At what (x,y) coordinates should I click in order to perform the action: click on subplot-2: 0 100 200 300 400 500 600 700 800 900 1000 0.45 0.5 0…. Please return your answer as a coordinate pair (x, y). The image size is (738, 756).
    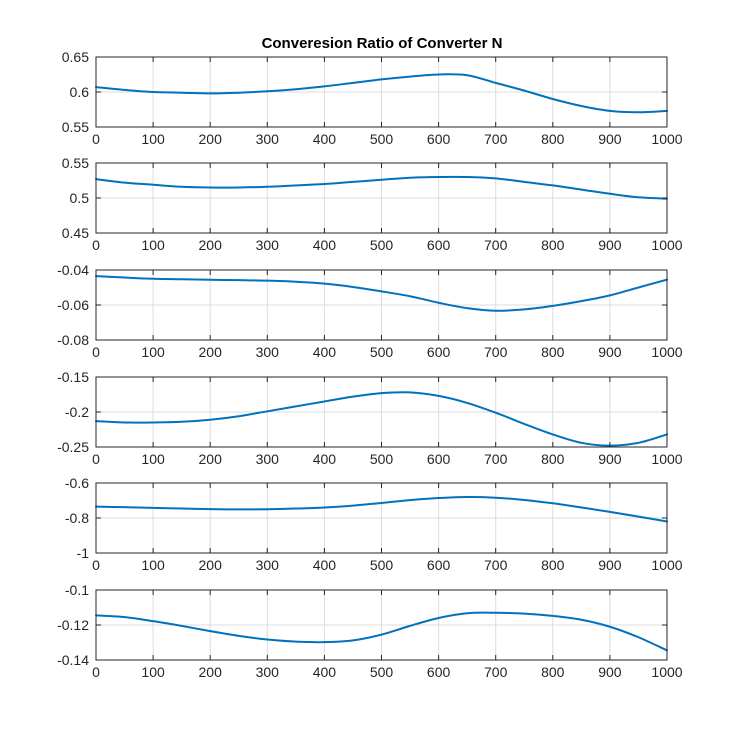
    Looking at the image, I should click on (372, 204).